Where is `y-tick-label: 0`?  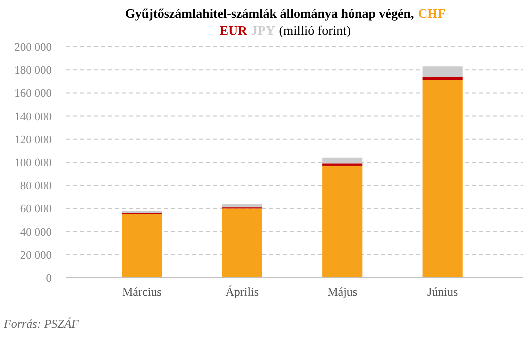 y-tick-label: 0 is located at coordinates (49, 279).